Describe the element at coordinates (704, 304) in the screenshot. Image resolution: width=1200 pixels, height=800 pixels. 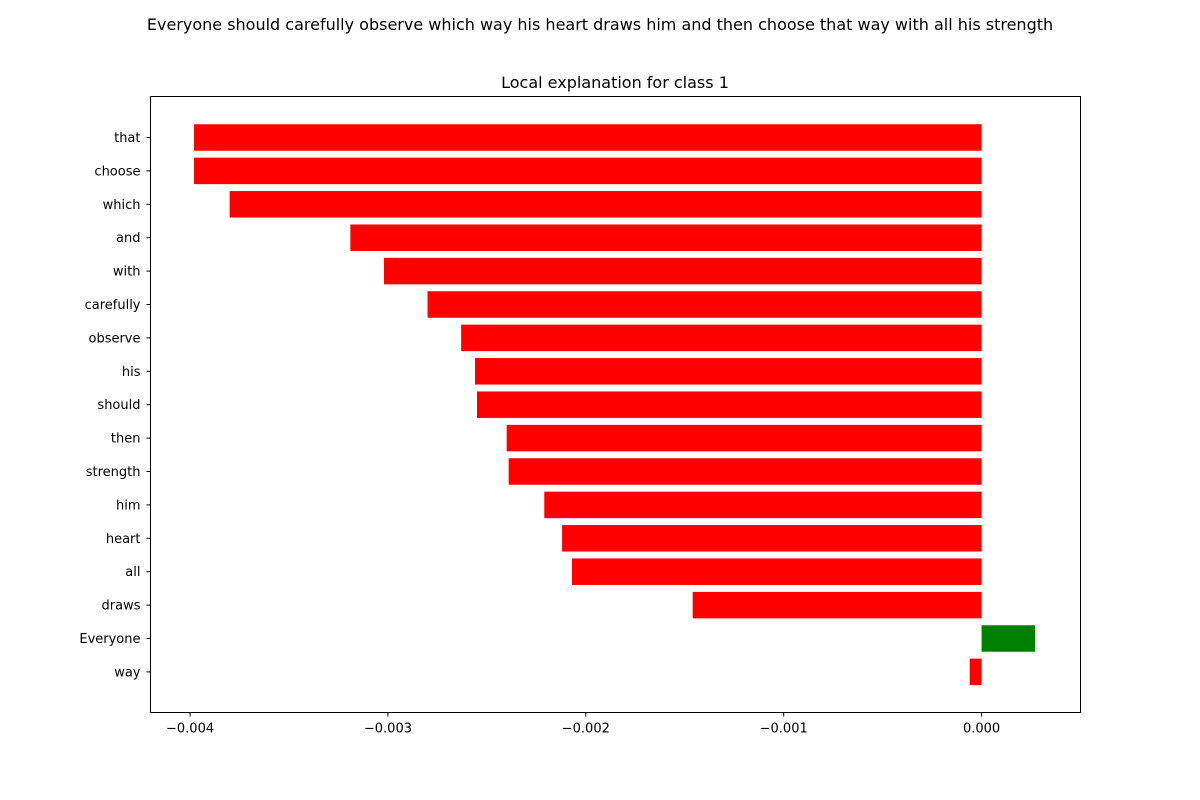
I see `bar-carefully` at that location.